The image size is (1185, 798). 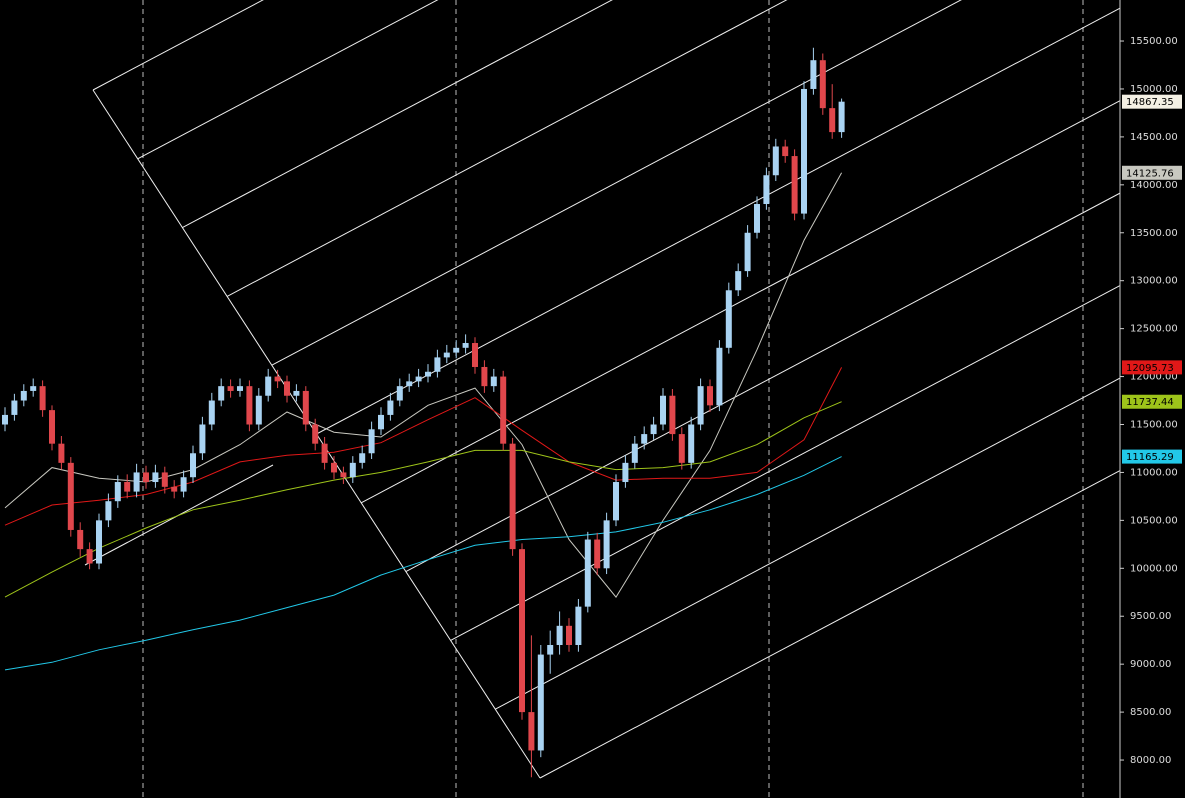 I want to click on y-tick-label: 13000.00, so click(x=1154, y=281).